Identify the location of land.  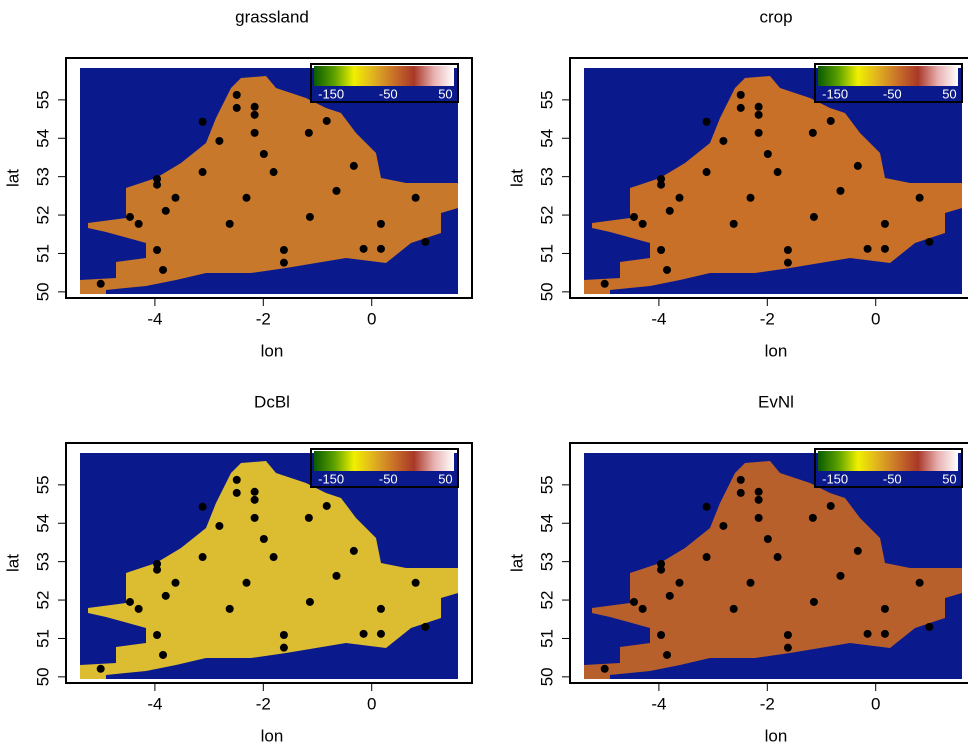
(773, 570).